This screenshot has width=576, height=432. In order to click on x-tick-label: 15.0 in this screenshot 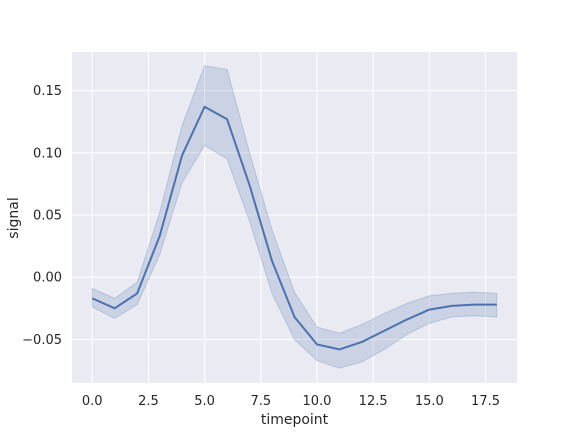, I will do `click(429, 401)`.